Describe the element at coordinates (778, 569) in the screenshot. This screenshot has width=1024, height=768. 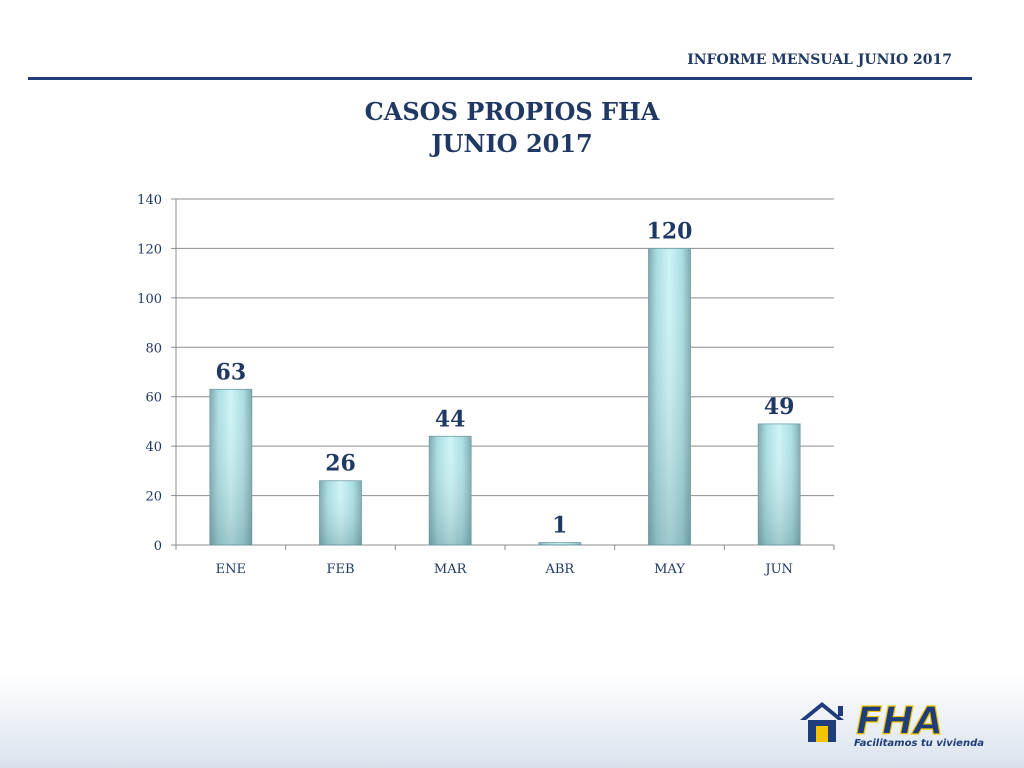
I see `x-tick-label: JUN` at that location.